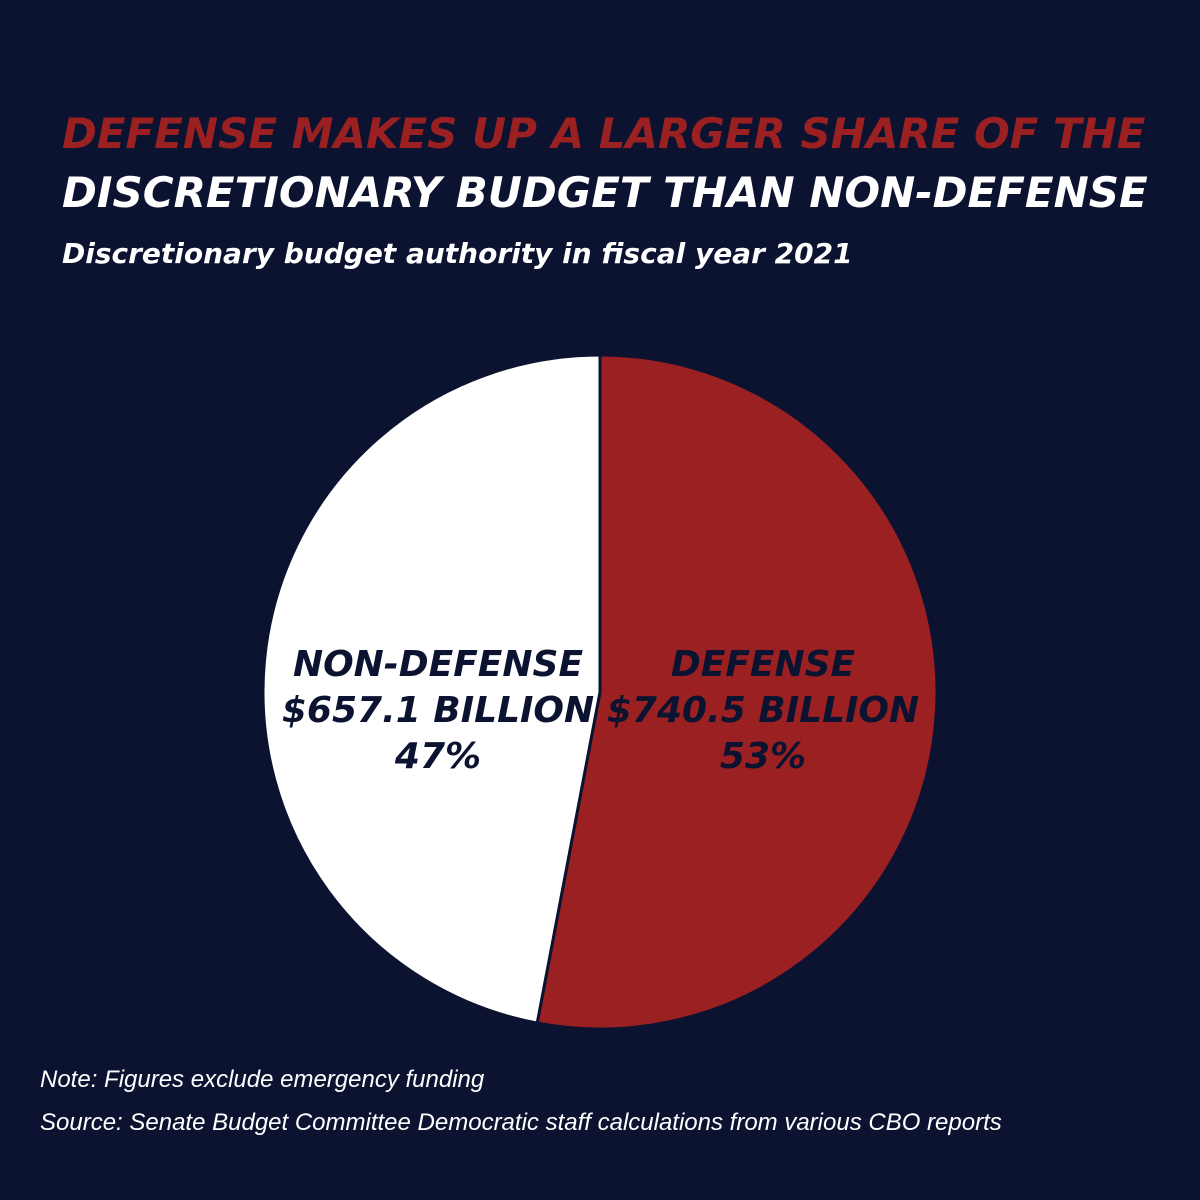 The image size is (1200, 1200). I want to click on title-line-1: DEFENSE MAKES UP A LARGER SHARE OF THE, so click(604, 133).